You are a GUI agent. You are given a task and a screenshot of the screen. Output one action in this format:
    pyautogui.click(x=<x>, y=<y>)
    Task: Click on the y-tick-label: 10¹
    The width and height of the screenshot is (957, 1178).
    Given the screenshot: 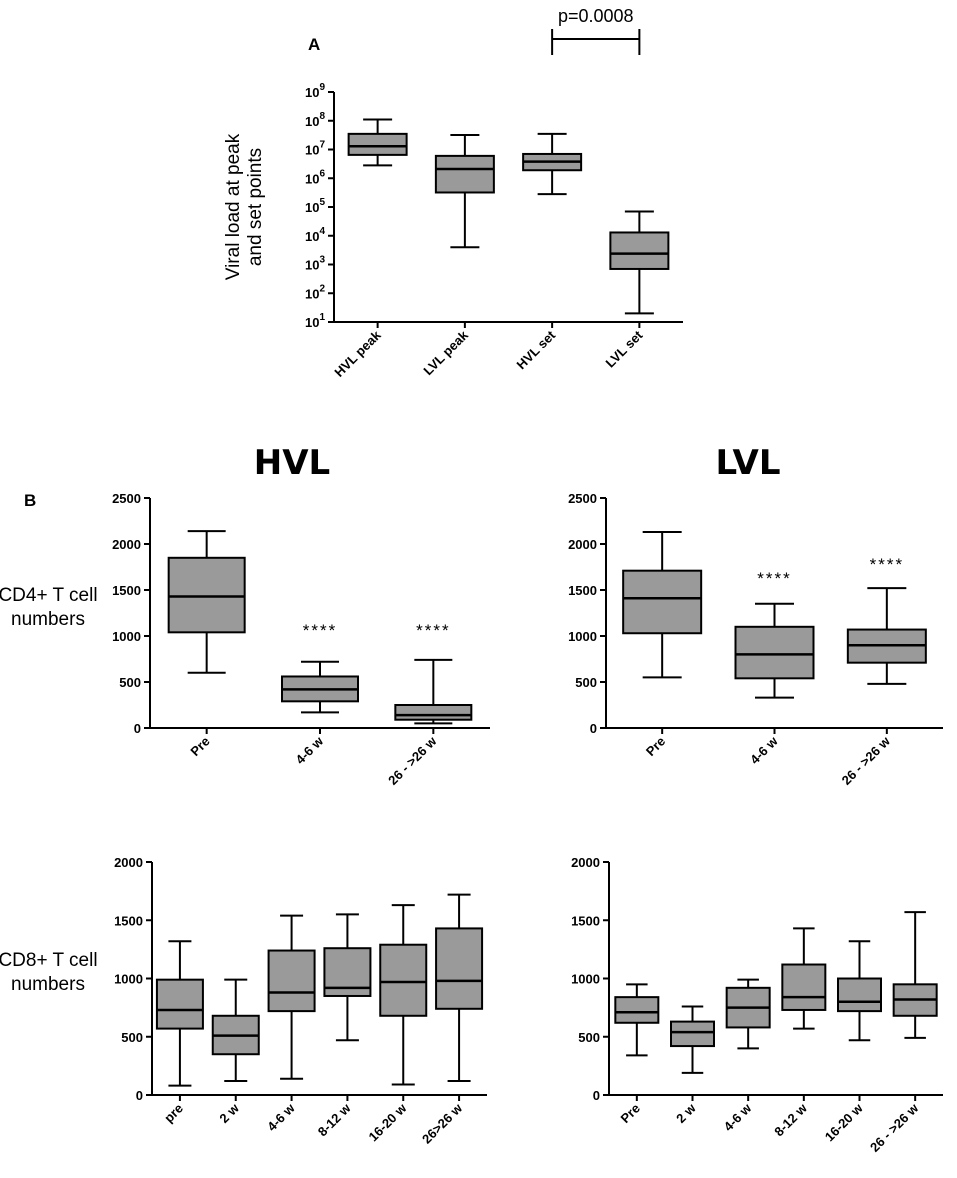 What is the action you would take?
    pyautogui.click(x=315, y=321)
    